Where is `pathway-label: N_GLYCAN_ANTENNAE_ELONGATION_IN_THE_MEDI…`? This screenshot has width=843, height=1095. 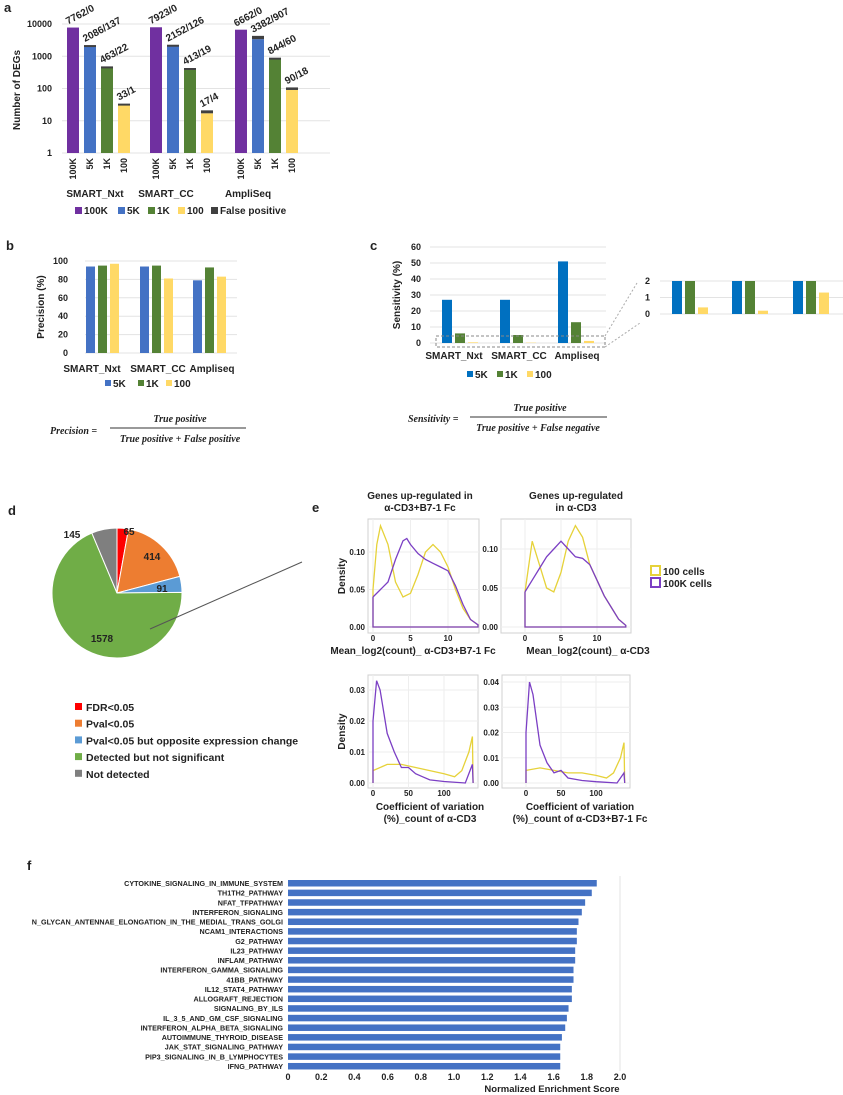
pathway-label: N_GLYCAN_ANTENNAE_ELONGATION_IN_THE_MEDI… is located at coordinates (157, 922).